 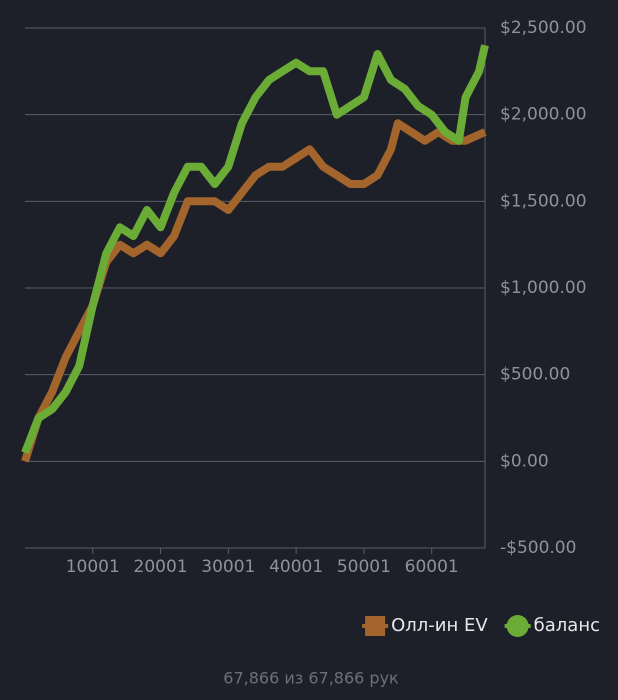 I want to click on y-tick-label: $2,000.00, so click(x=543, y=115).